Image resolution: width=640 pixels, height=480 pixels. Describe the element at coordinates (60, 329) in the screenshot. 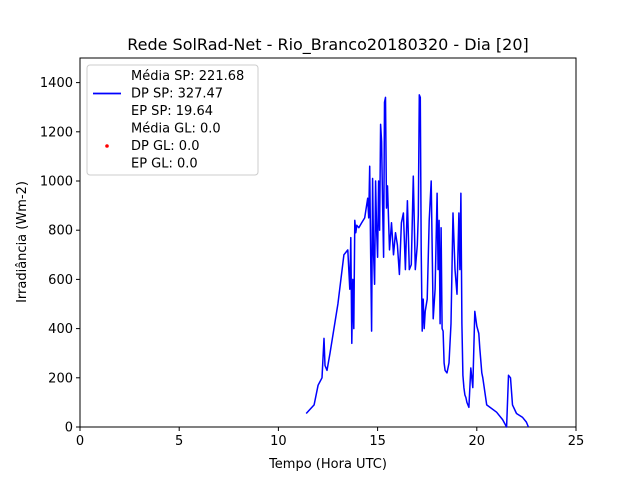

I see `y-tick-label: 400` at that location.